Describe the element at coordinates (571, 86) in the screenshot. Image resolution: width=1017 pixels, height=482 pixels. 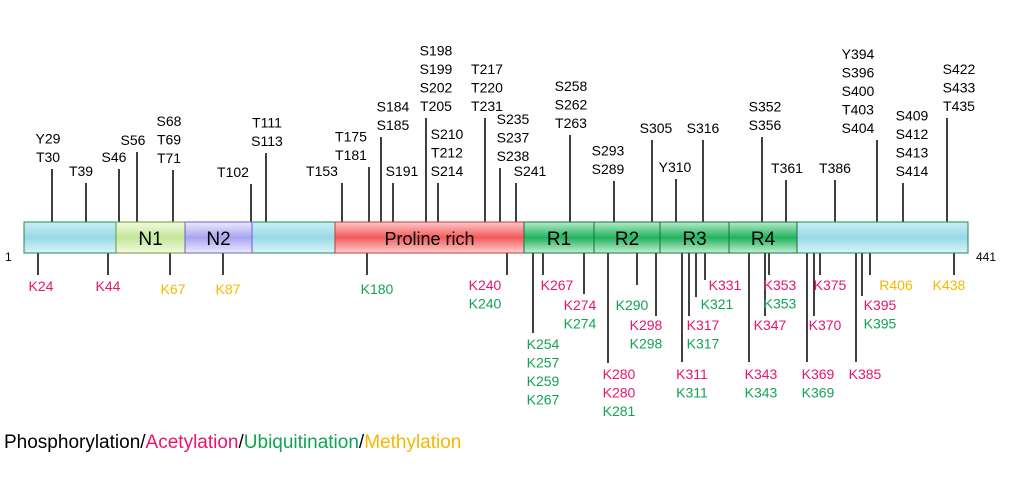
I see `phospho-site-S258: S258` at that location.